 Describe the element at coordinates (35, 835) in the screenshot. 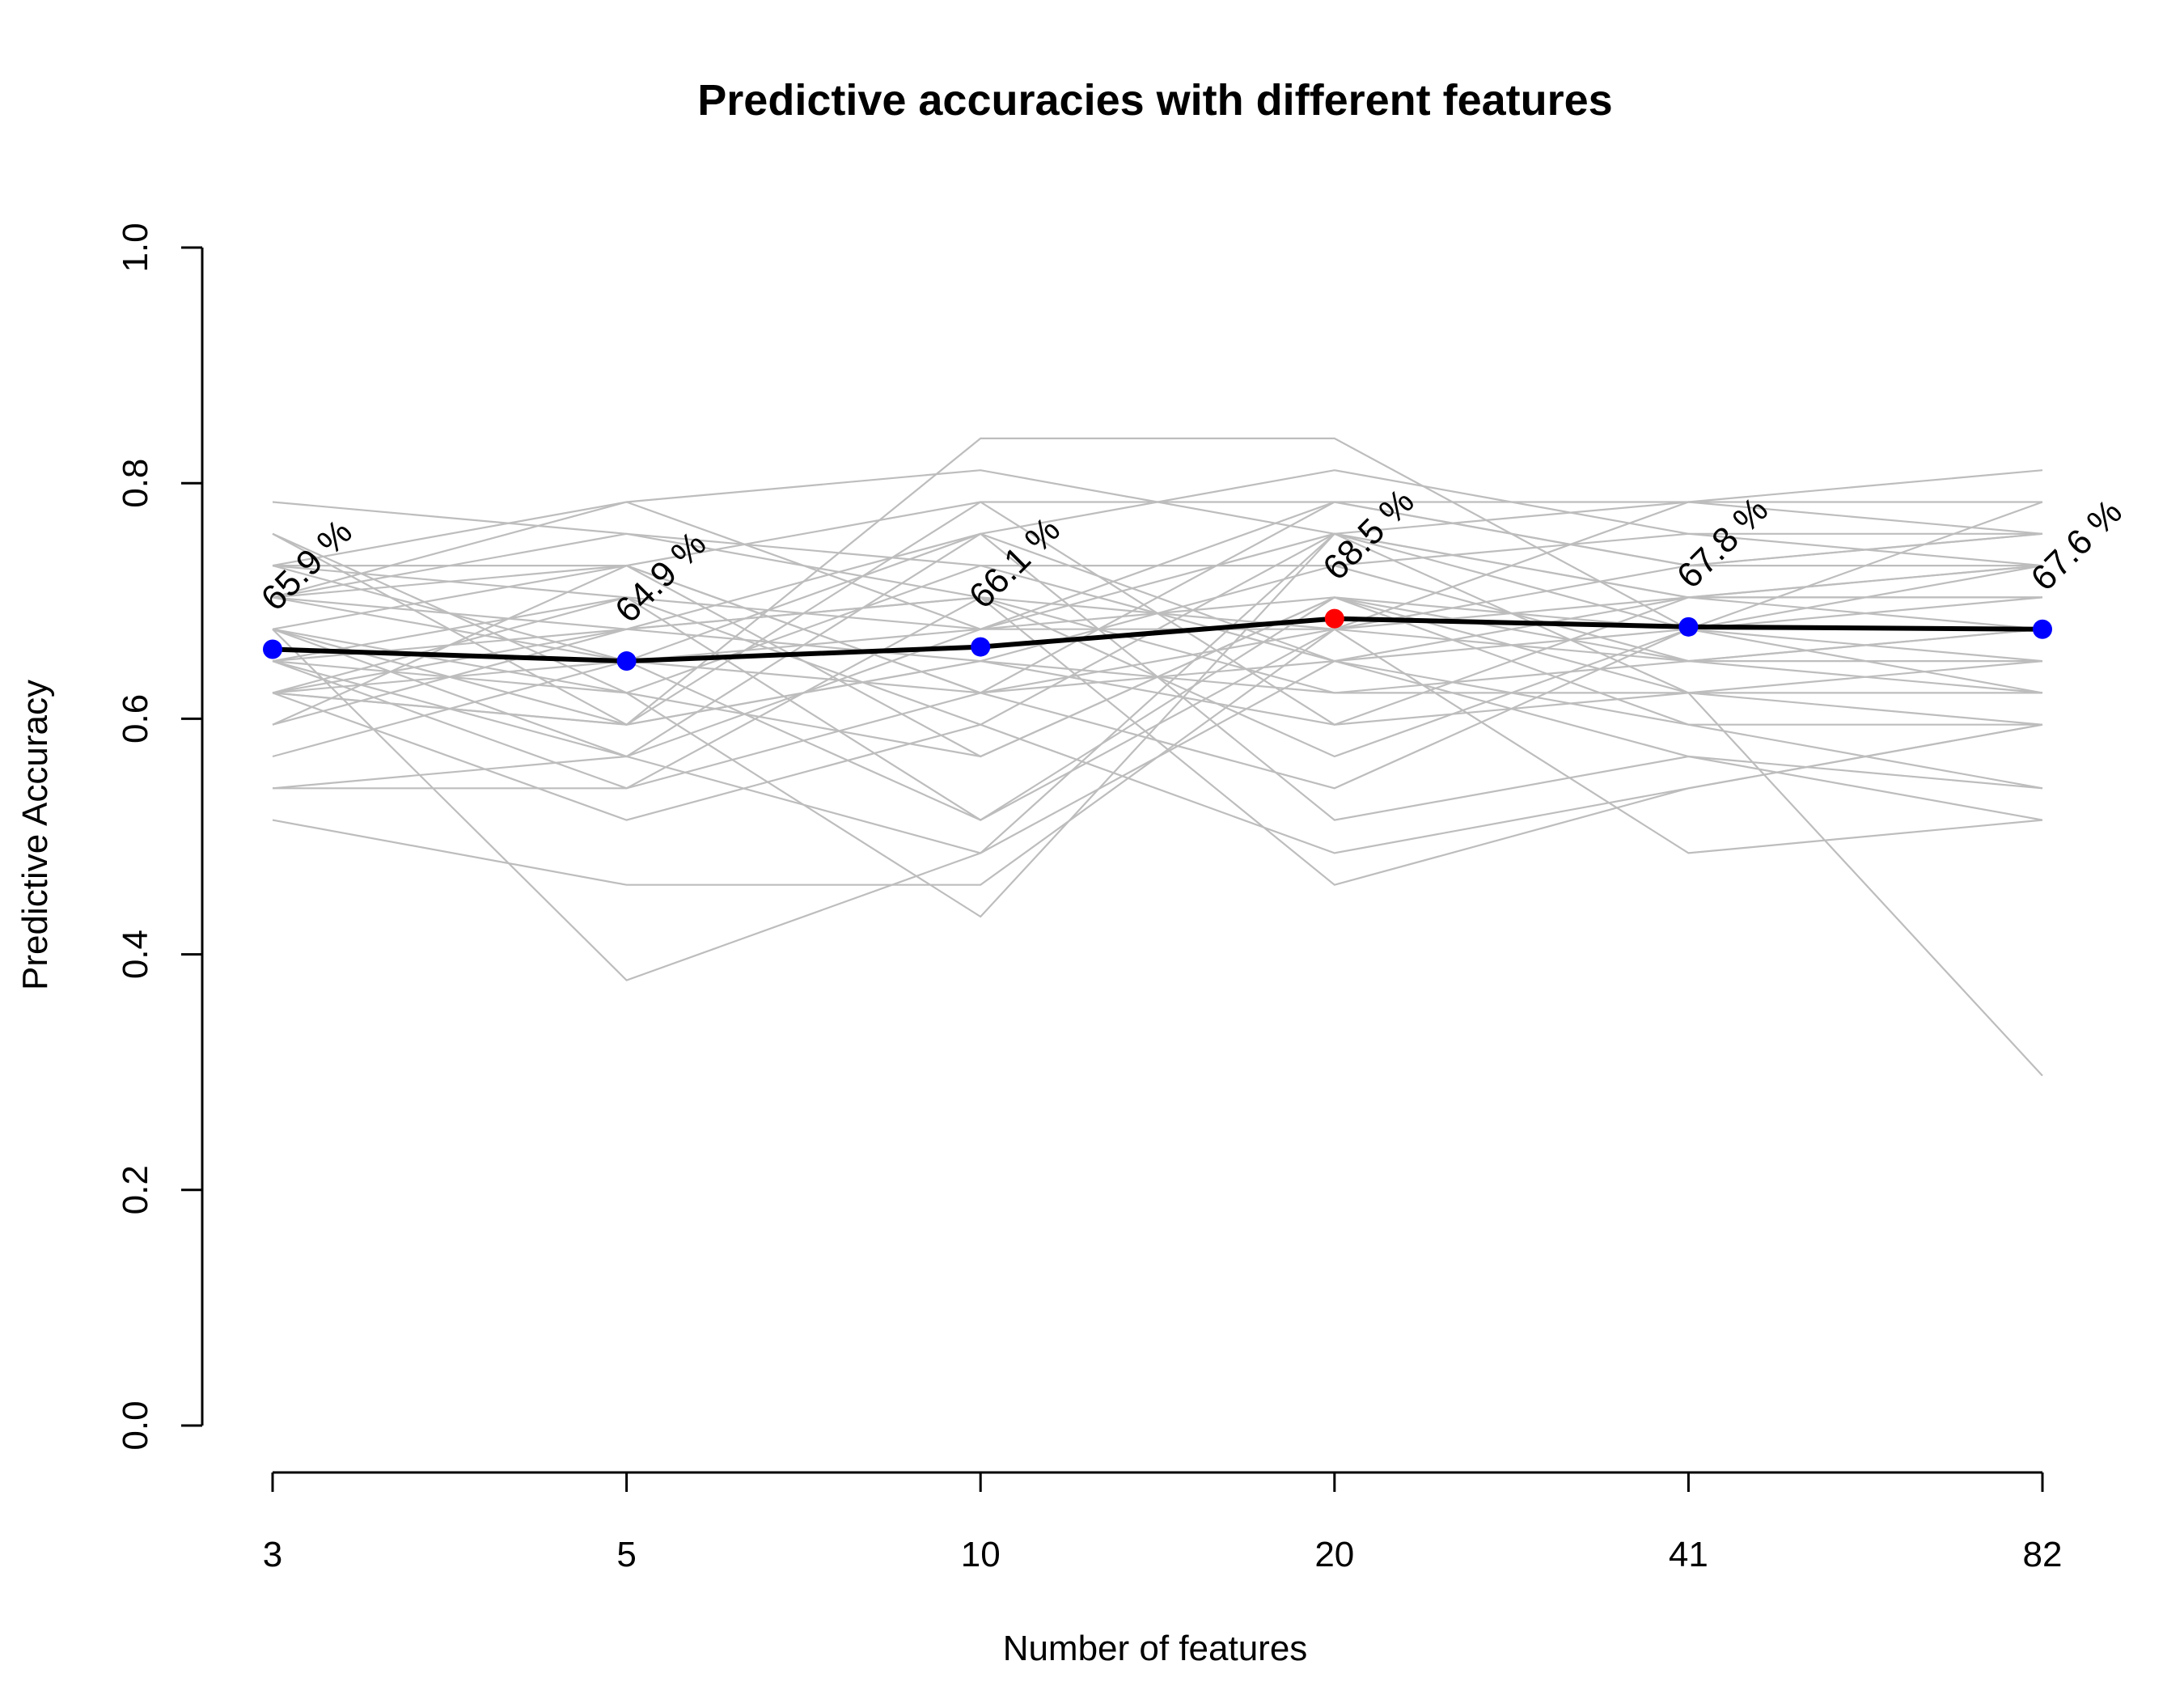

I see `y-axis-label: Predictive Accuracy` at that location.